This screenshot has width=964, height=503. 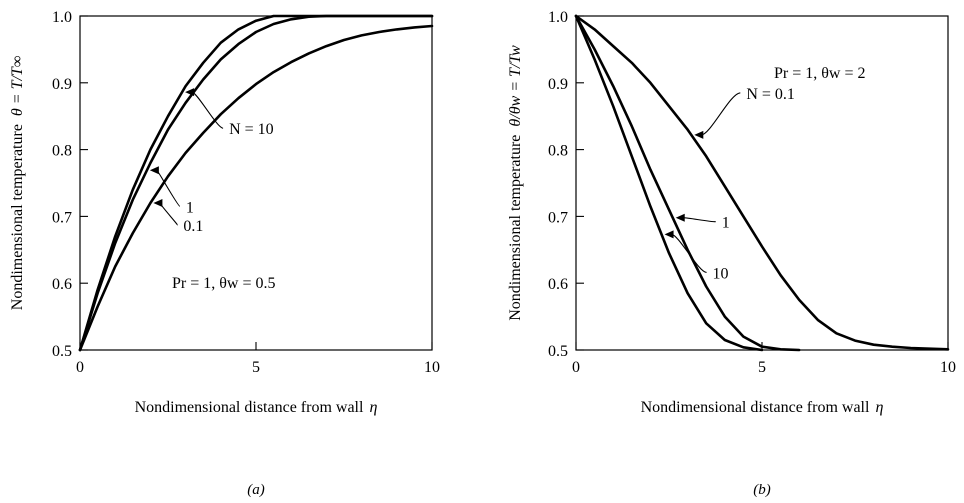 I want to click on annotation-a: Pr = 1, θw = 0.5, so click(x=224, y=283).